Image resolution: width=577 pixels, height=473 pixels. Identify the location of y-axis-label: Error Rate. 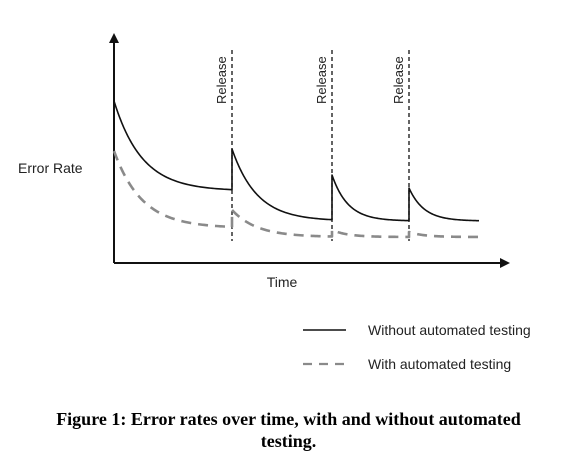
(50, 168).